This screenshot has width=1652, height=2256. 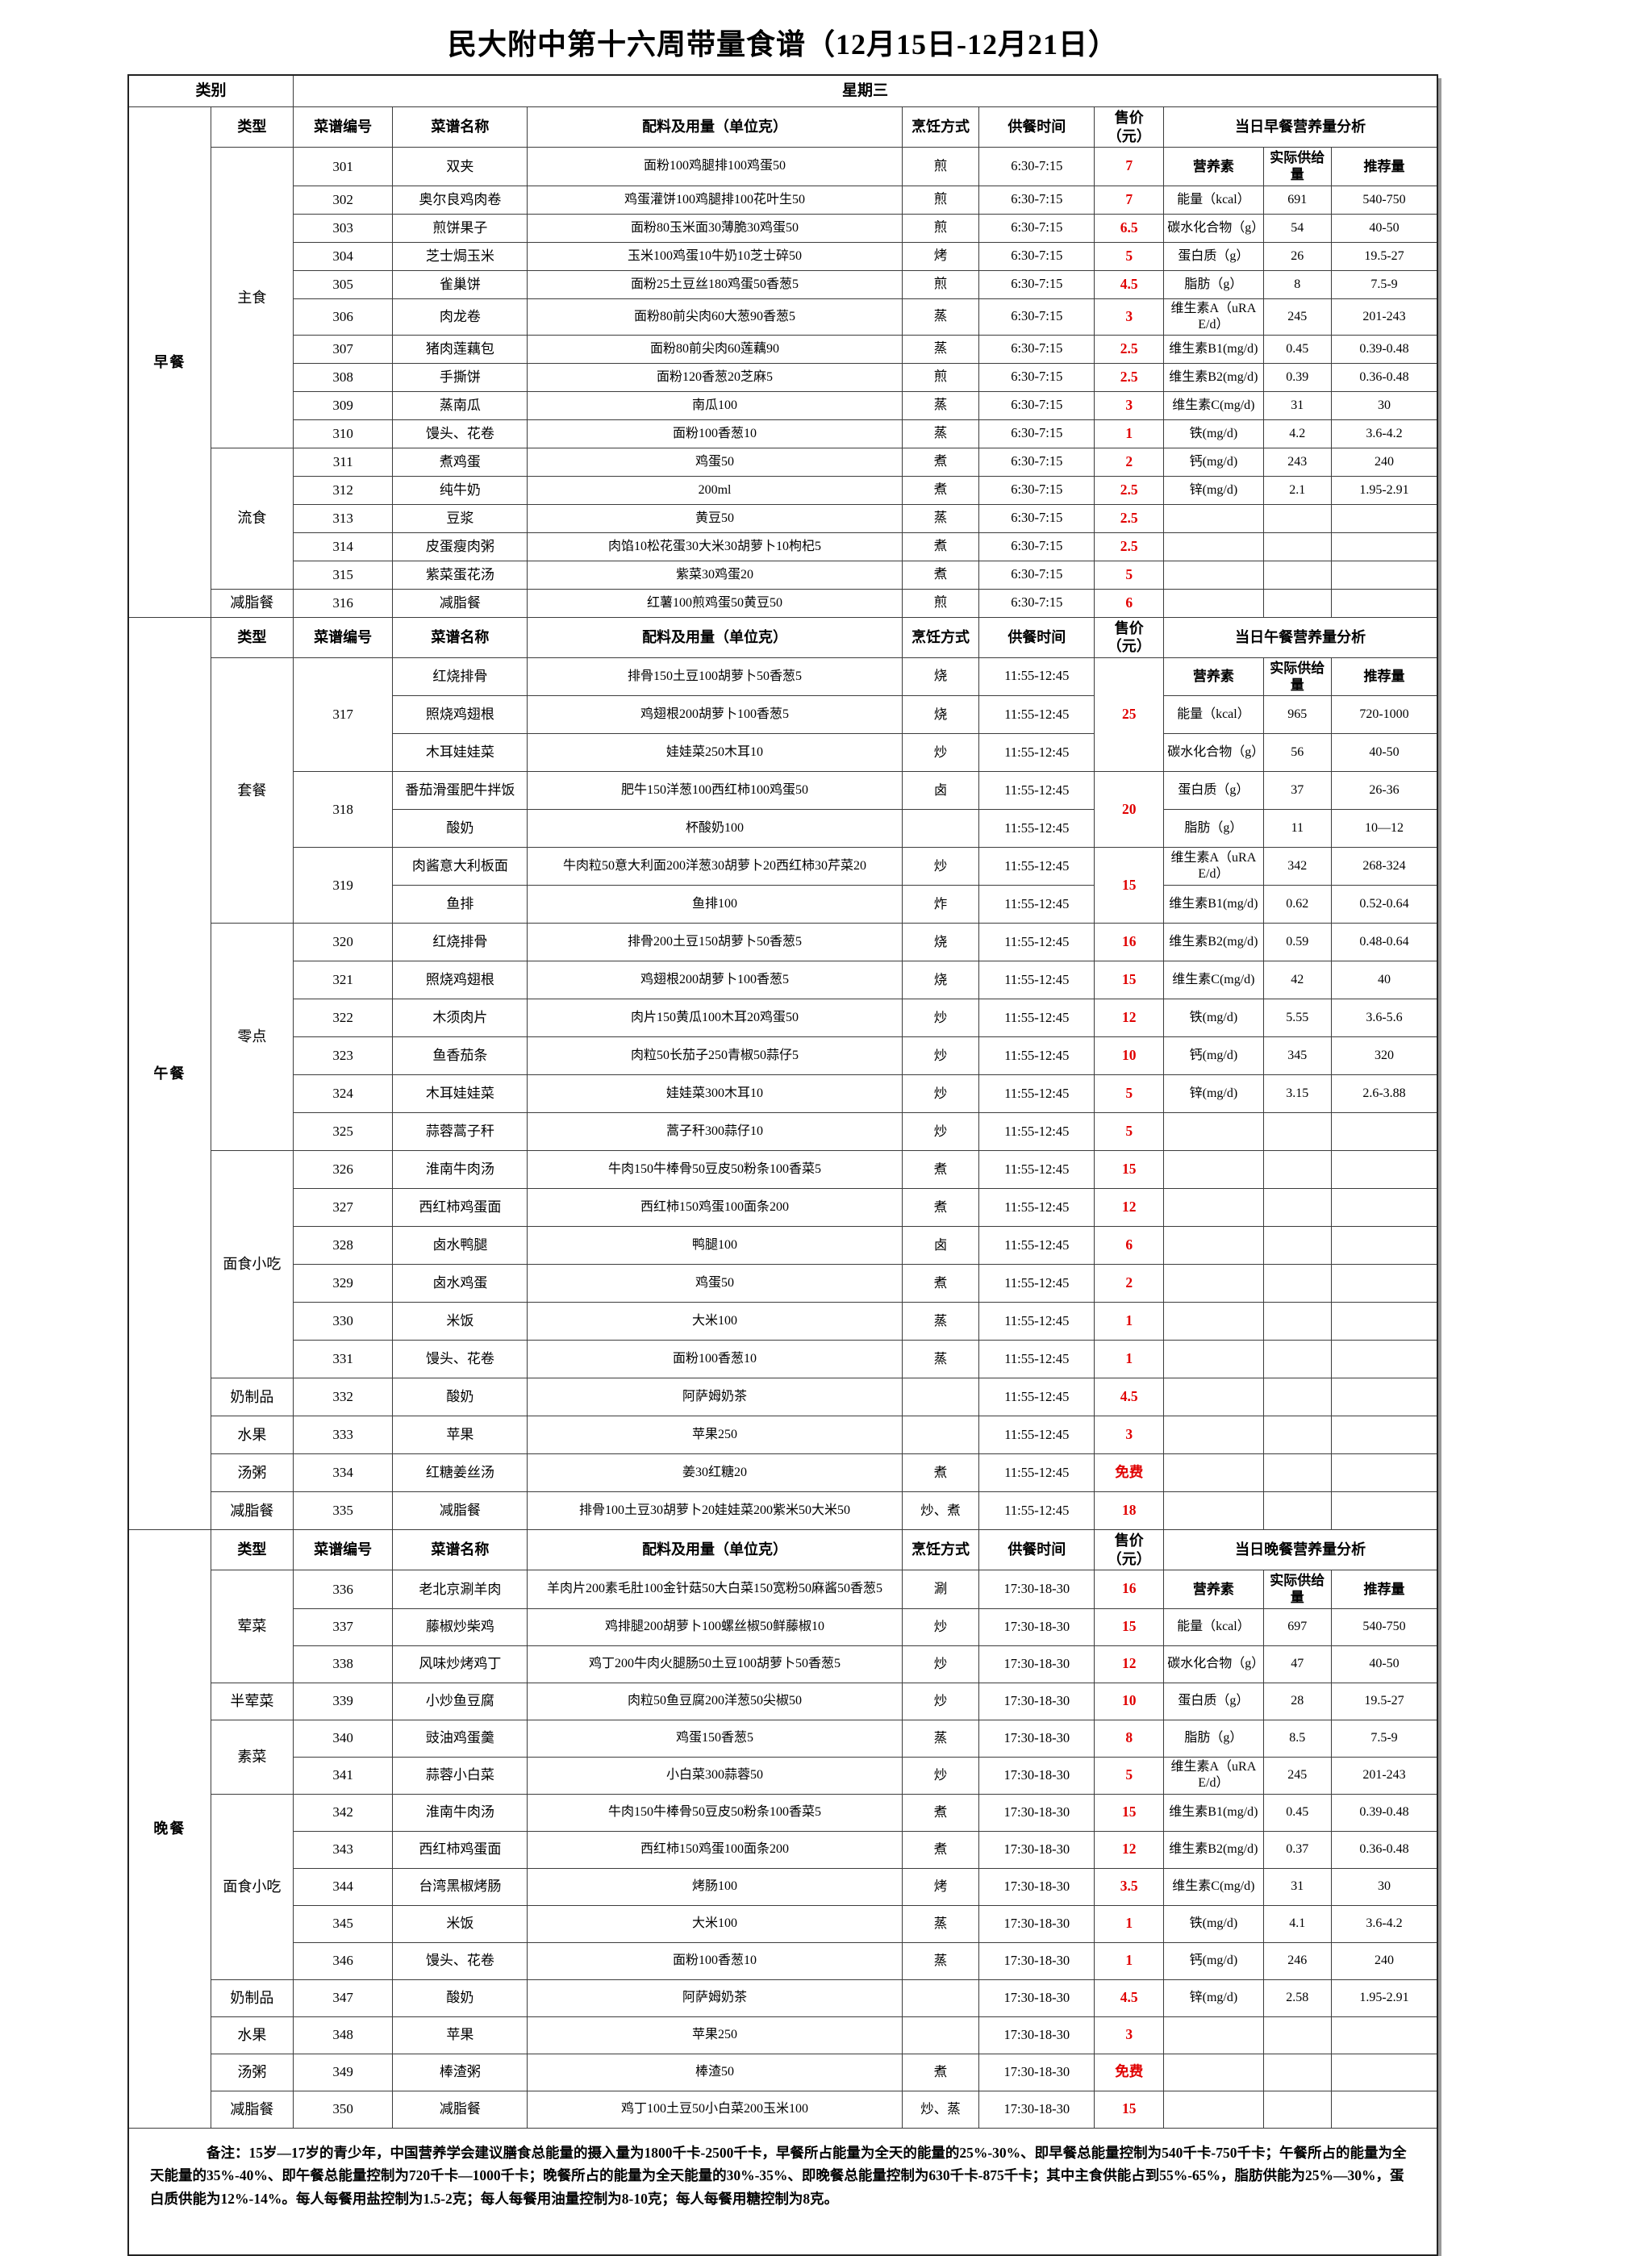 What do you see at coordinates (783, 44) in the screenshot?
I see `page-title: 民大附中第十六周带量食谱（12月15日-12月21日）` at bounding box center [783, 44].